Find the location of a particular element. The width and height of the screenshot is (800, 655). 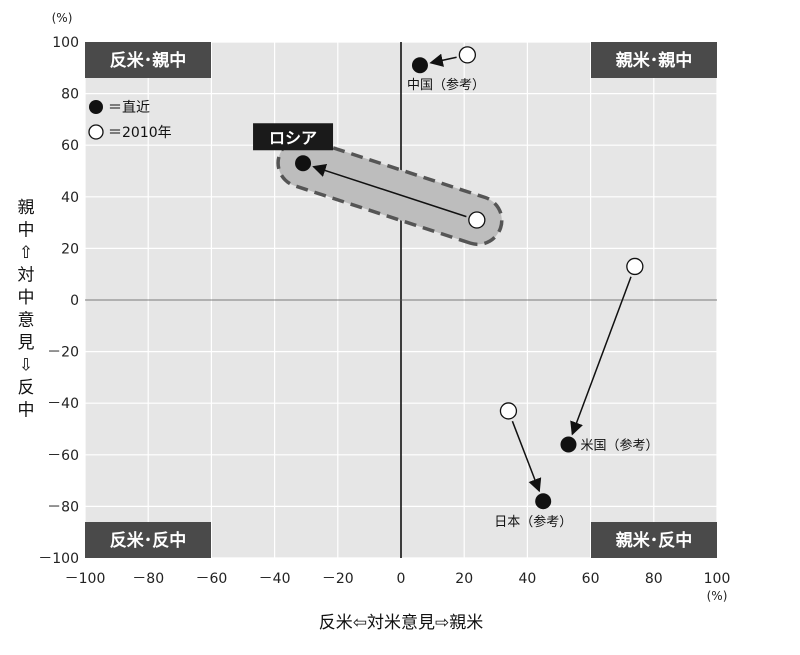

quadrant-label-bottom-right: 親米･反中 is located at coordinates (654, 540).